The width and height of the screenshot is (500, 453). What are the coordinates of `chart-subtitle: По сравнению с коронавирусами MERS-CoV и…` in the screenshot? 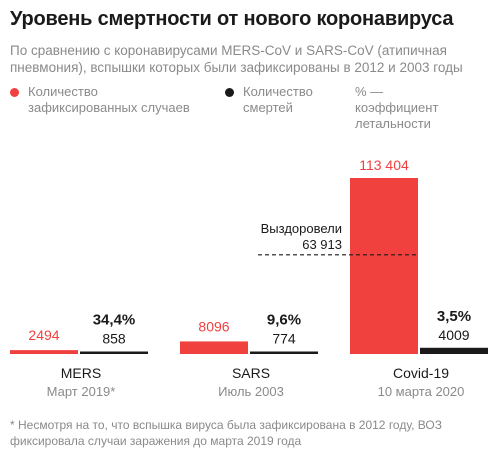 It's located at (236, 59).